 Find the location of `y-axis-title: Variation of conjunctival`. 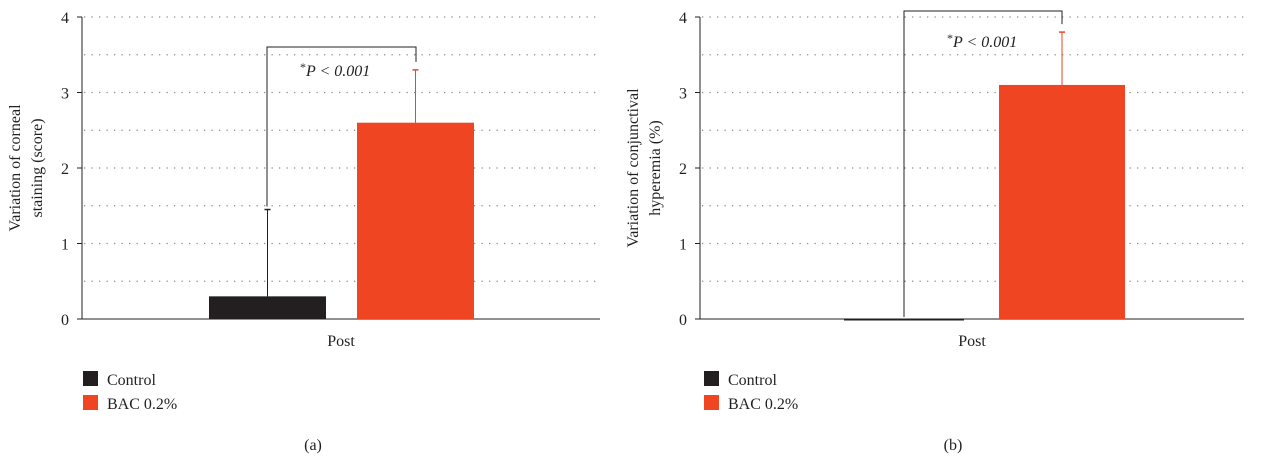

y-axis-title: Variation of conjunctival is located at coordinates (633, 168).